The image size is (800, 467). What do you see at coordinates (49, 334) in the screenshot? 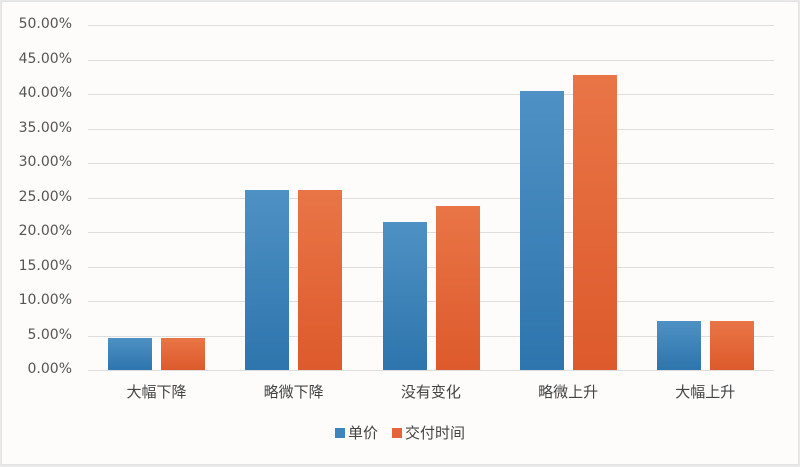
I see `y-tick-label: 5.00%` at bounding box center [49, 334].